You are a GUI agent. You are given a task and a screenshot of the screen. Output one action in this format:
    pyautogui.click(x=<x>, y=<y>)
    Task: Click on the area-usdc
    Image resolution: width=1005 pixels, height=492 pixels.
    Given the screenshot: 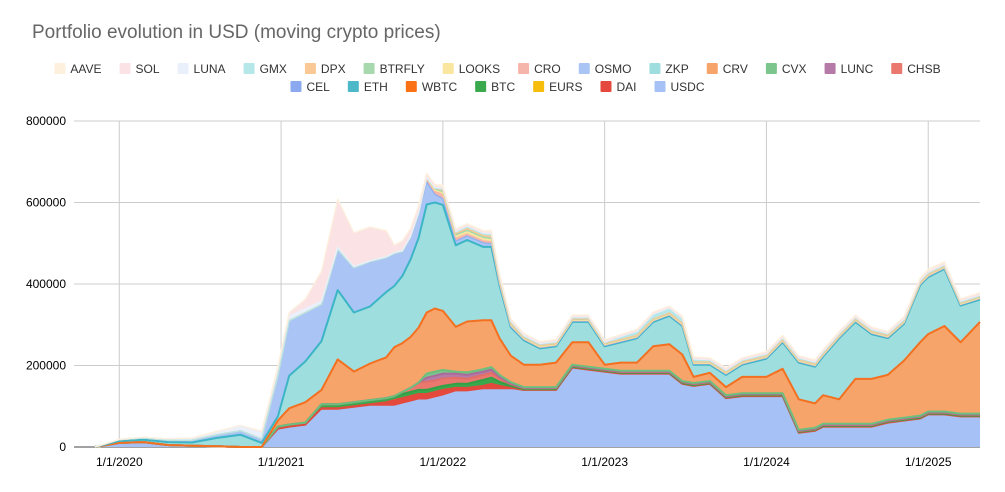 What is the action you would take?
    pyautogui.click(x=537, y=407)
    